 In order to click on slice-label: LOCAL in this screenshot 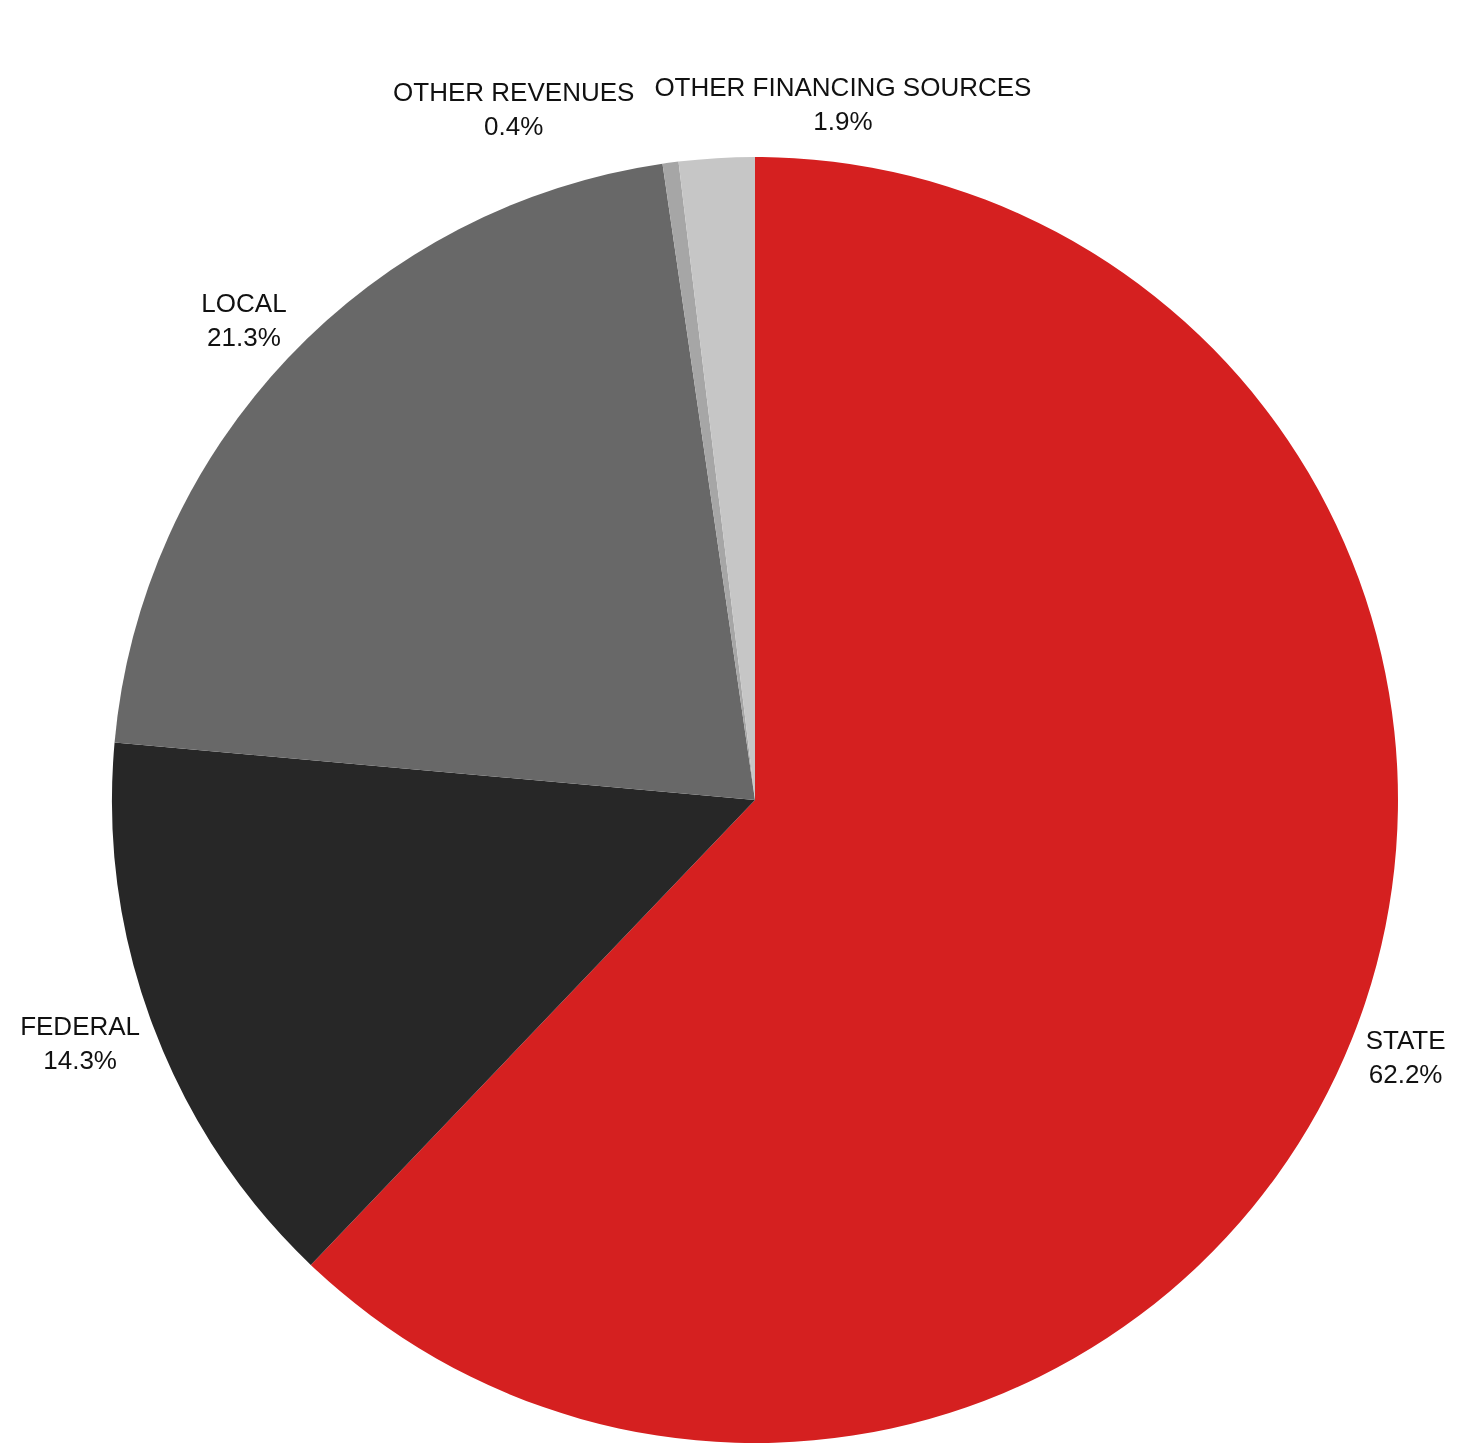, I will do `click(244, 303)`.